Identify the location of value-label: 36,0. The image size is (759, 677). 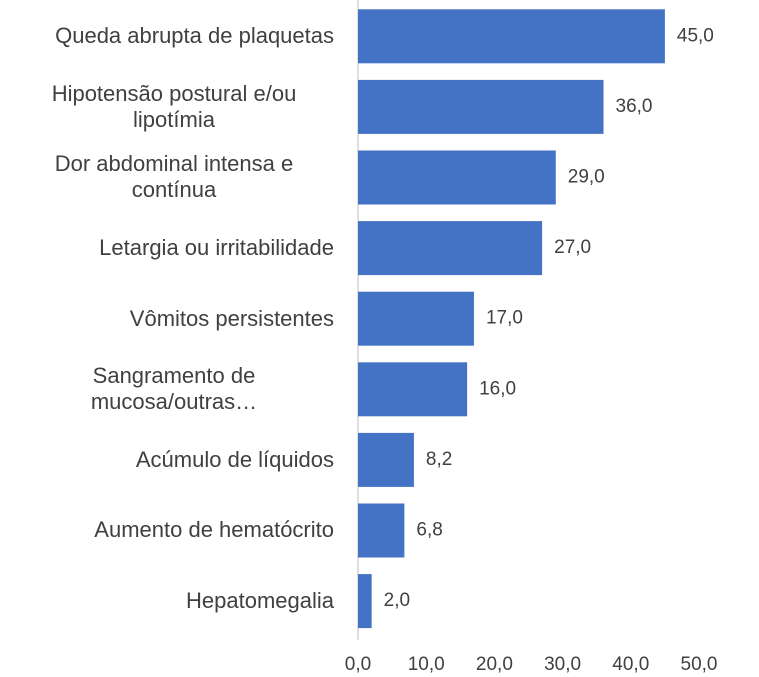
(634, 106).